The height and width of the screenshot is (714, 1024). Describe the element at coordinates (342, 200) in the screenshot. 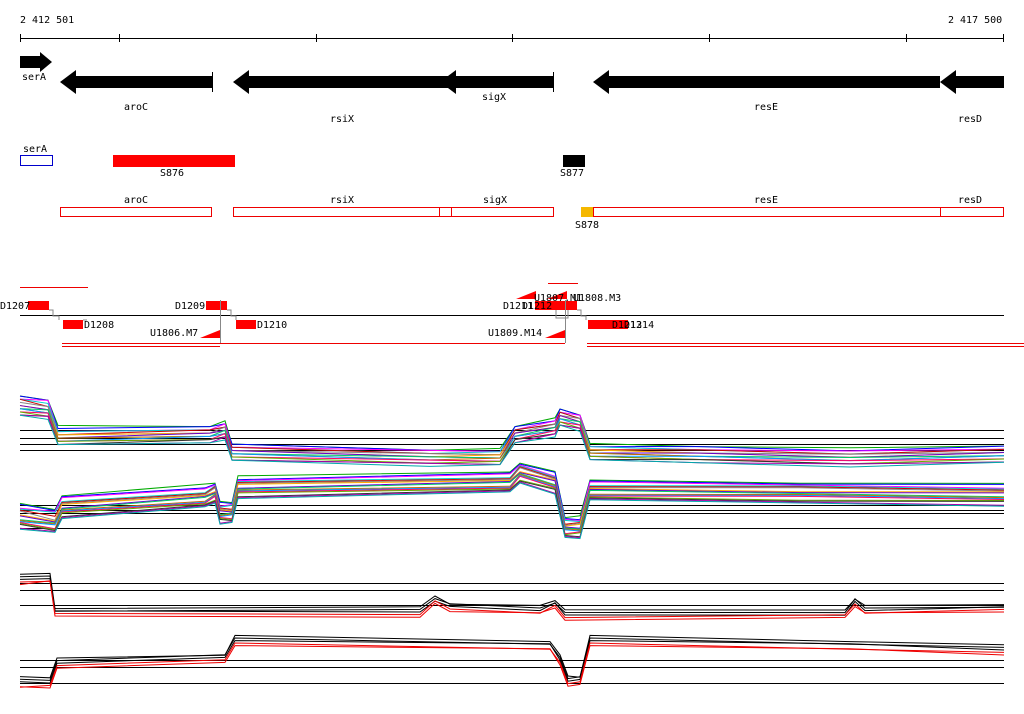

I see `transcript-label: rsiX` at that location.